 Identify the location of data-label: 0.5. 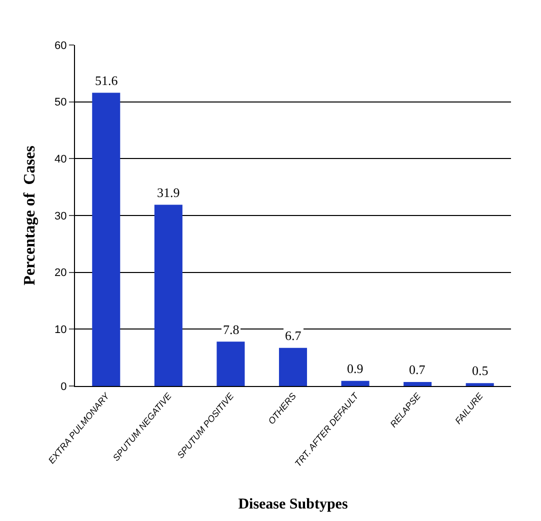
(480, 370).